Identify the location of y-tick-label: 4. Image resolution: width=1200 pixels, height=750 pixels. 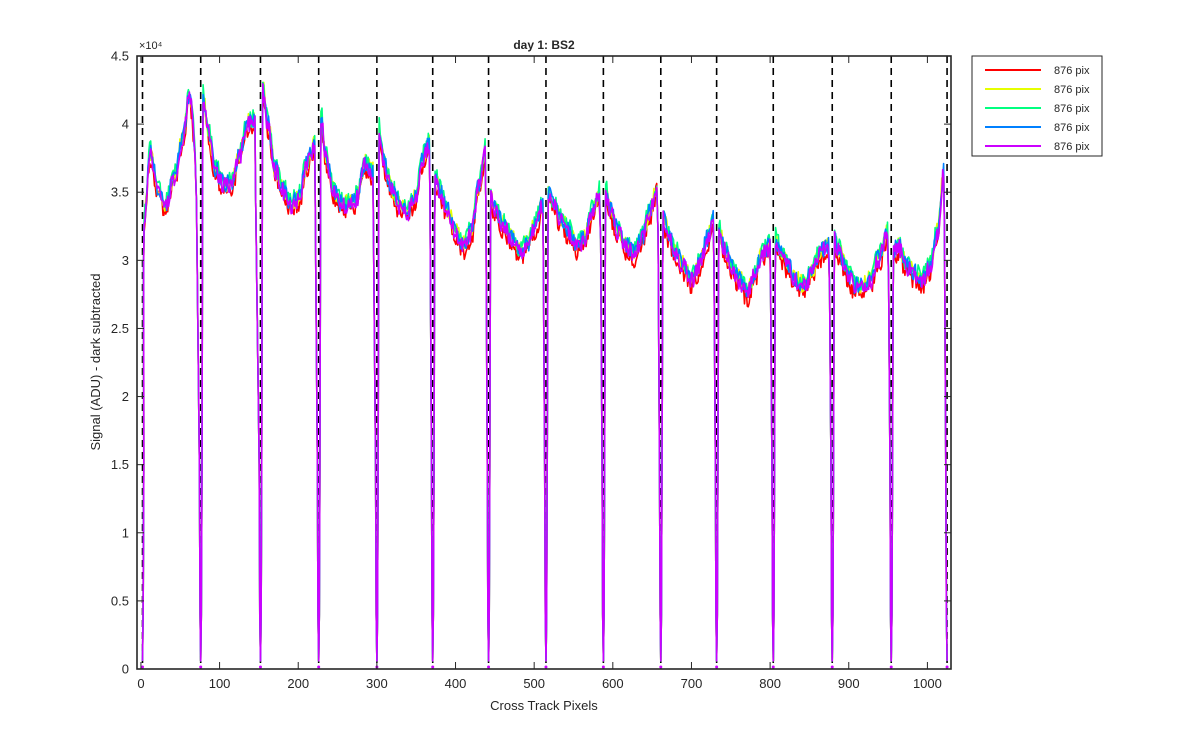
(125, 124).